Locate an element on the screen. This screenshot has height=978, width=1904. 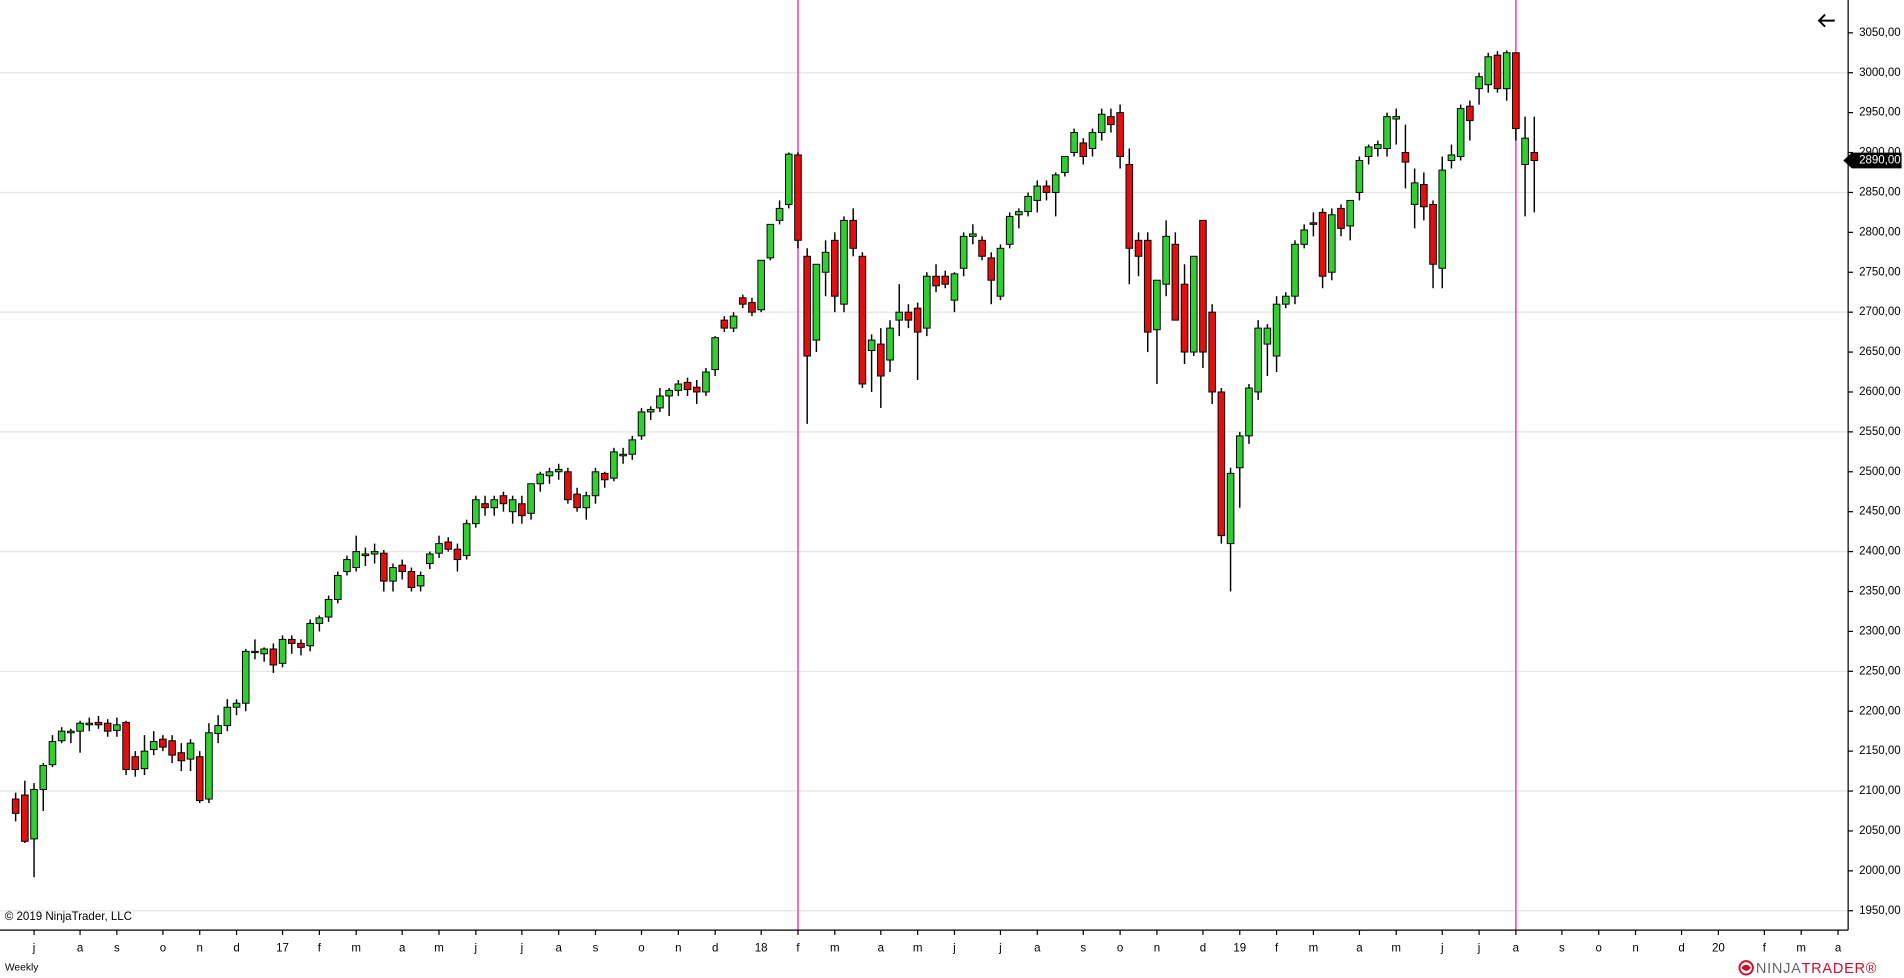
x-tick-label: o is located at coordinates (1120, 948).